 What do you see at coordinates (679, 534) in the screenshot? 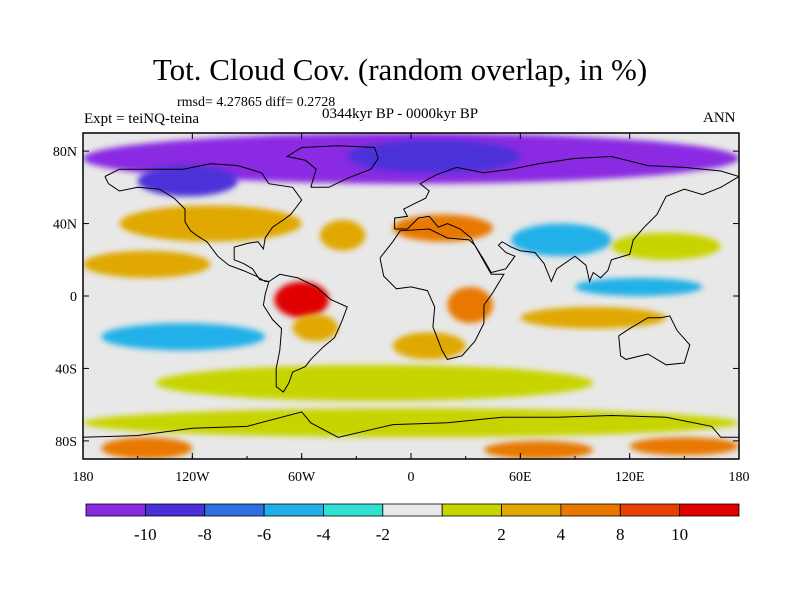
I see `colorbar-label: 10` at bounding box center [679, 534].